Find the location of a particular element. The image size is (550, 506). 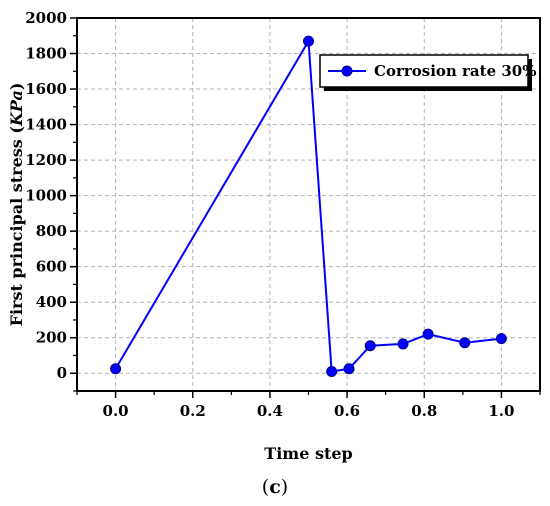

x-tick-label-2: 0.4 is located at coordinates (270, 411).